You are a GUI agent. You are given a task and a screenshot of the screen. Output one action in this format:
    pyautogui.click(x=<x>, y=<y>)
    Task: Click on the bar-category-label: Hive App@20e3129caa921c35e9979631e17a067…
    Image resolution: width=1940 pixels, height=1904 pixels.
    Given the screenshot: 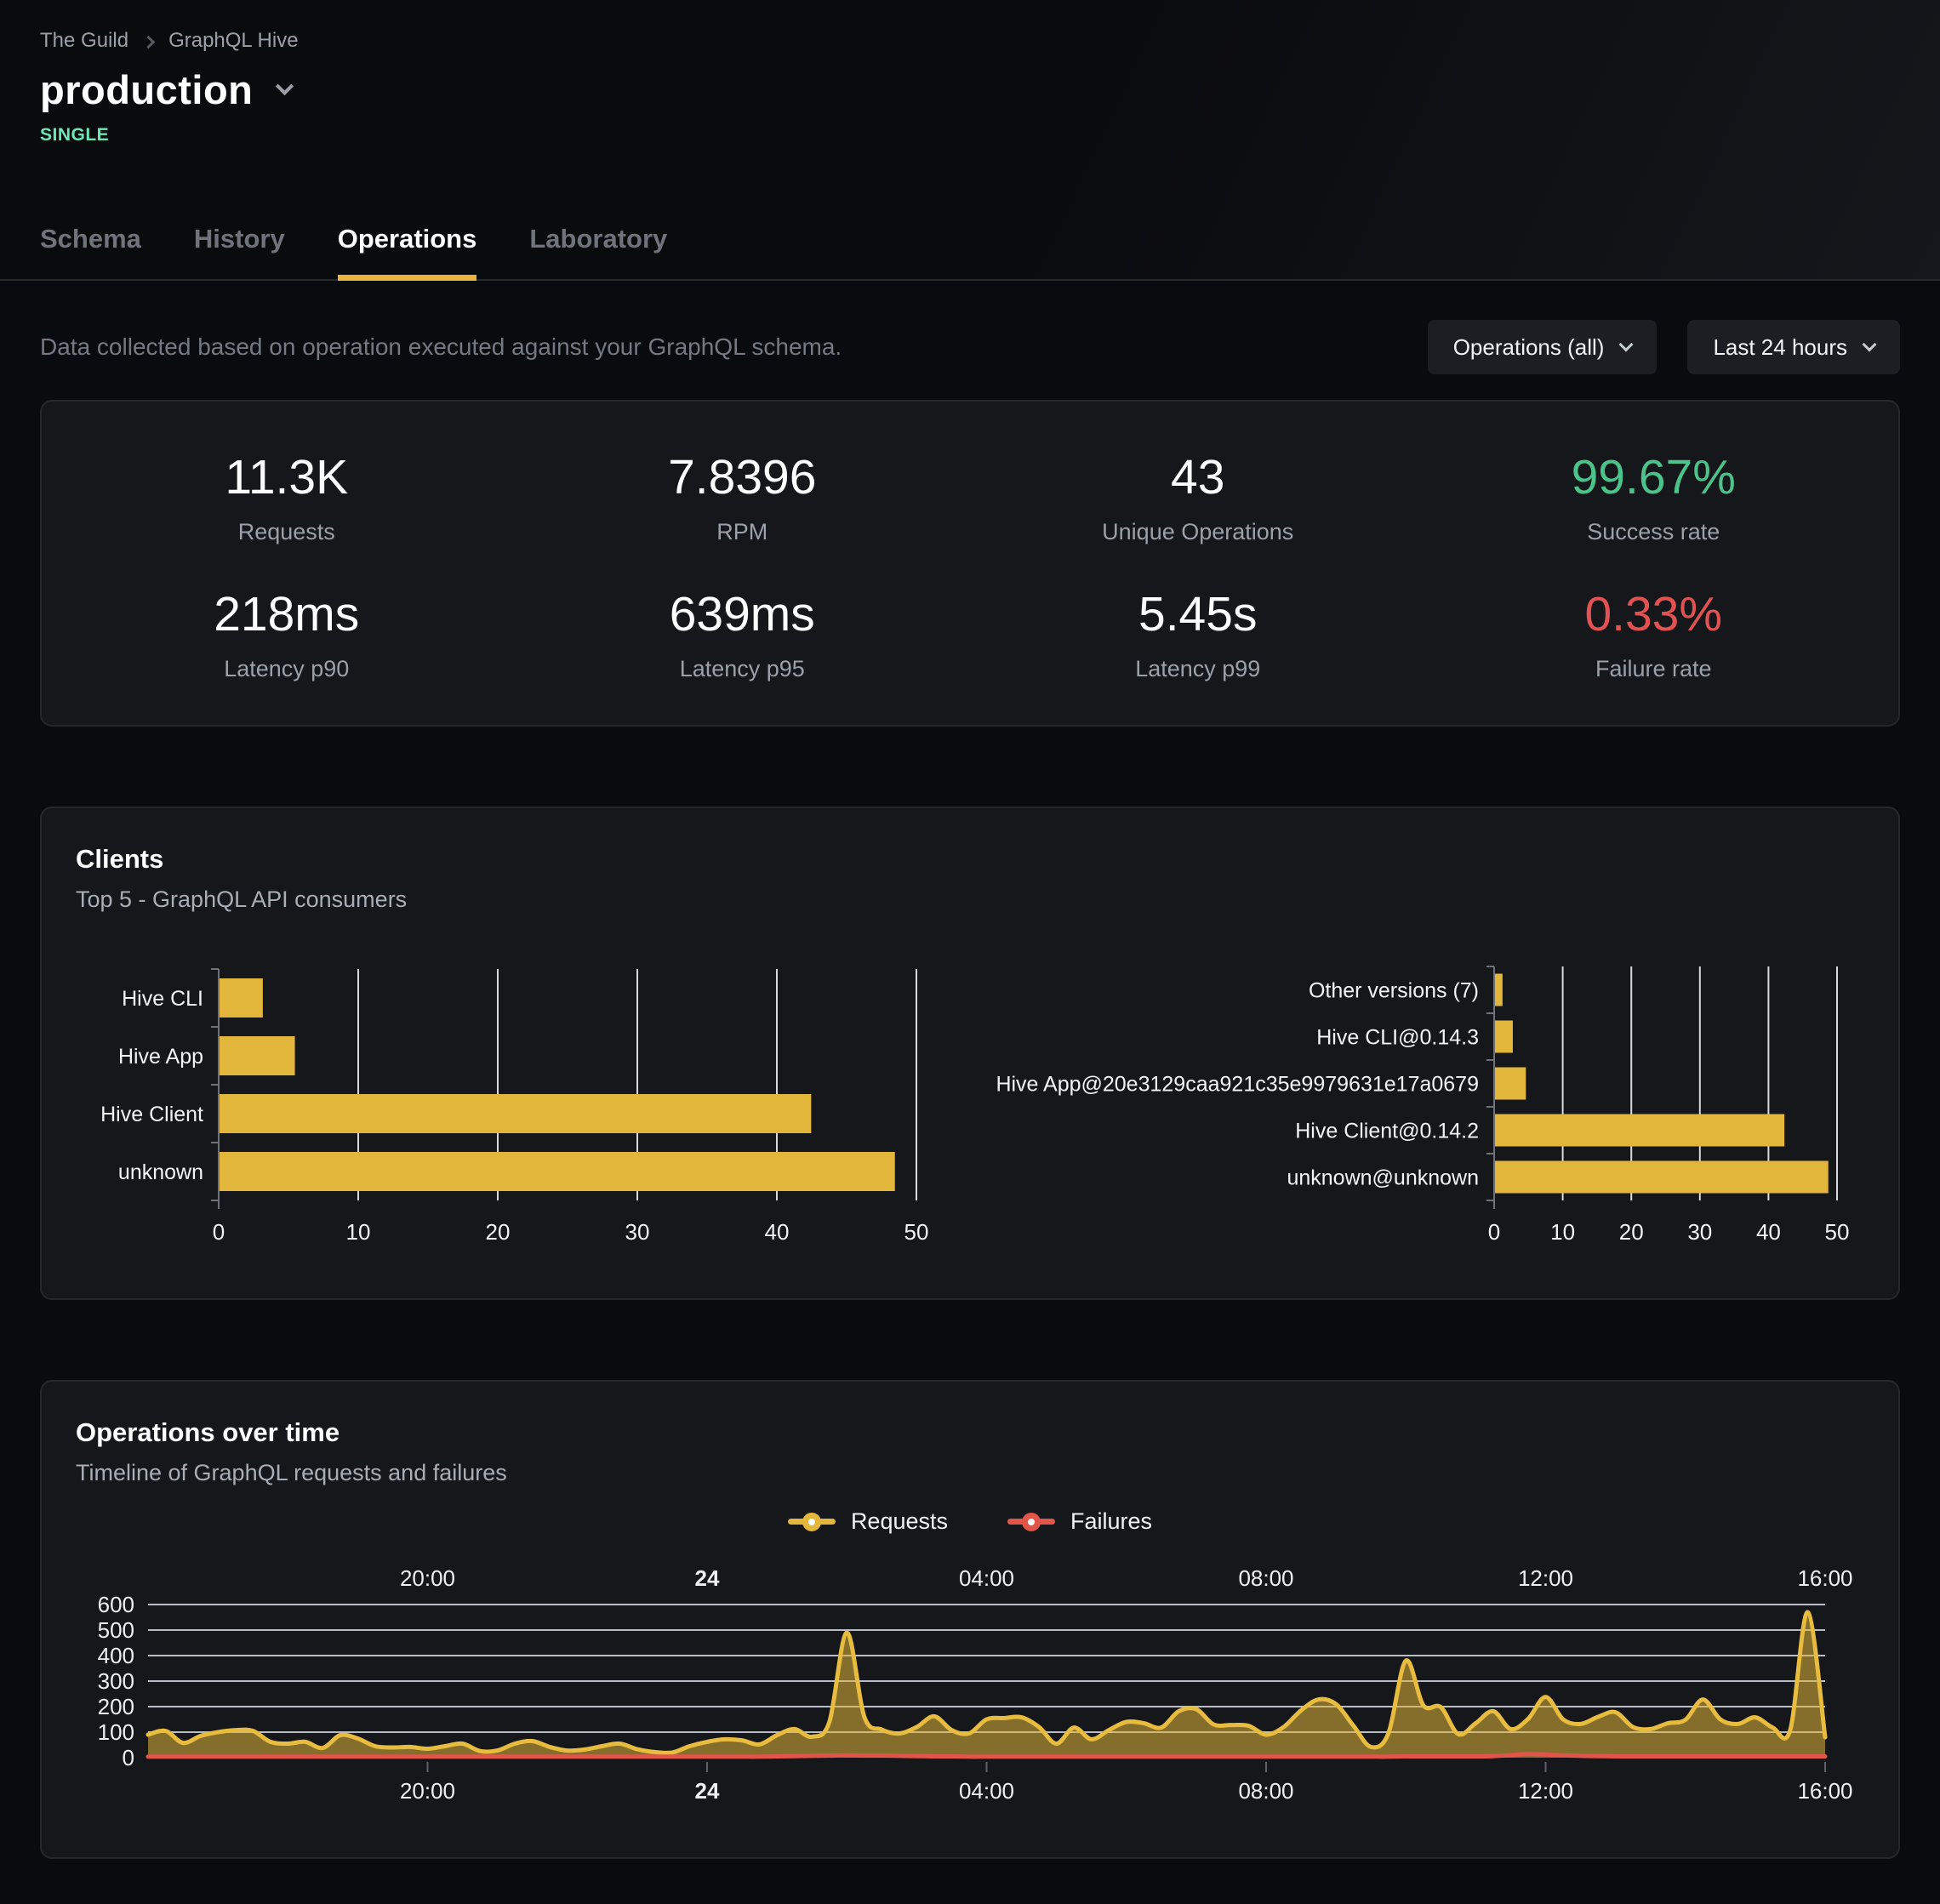 What is the action you would take?
    pyautogui.click(x=1237, y=1085)
    